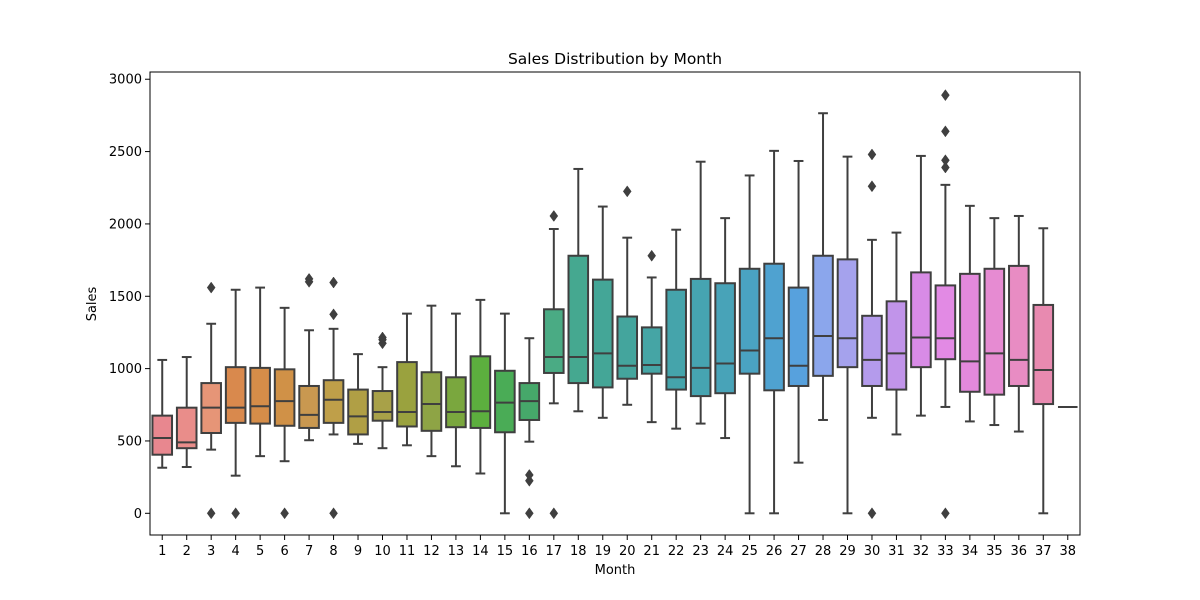 This screenshot has height=600, width=1200. I want to click on x-tick-label: 11, so click(407, 551).